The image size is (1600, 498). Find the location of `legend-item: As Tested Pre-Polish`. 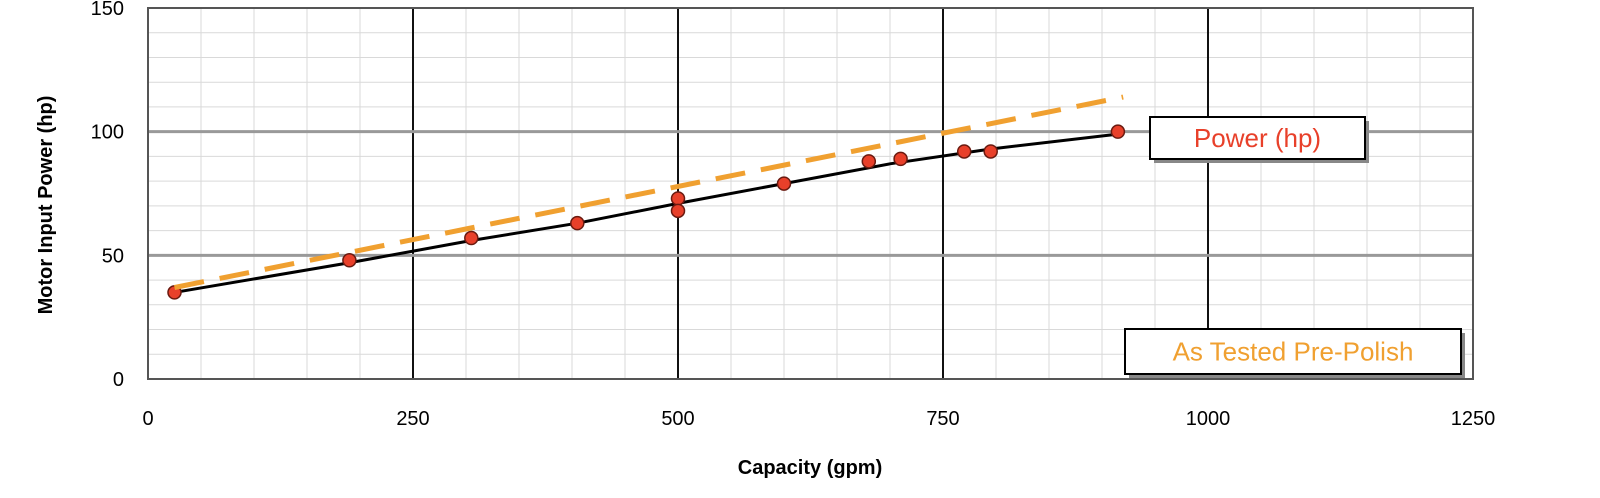

legend-item: As Tested Pre-Polish is located at coordinates (1294, 353).